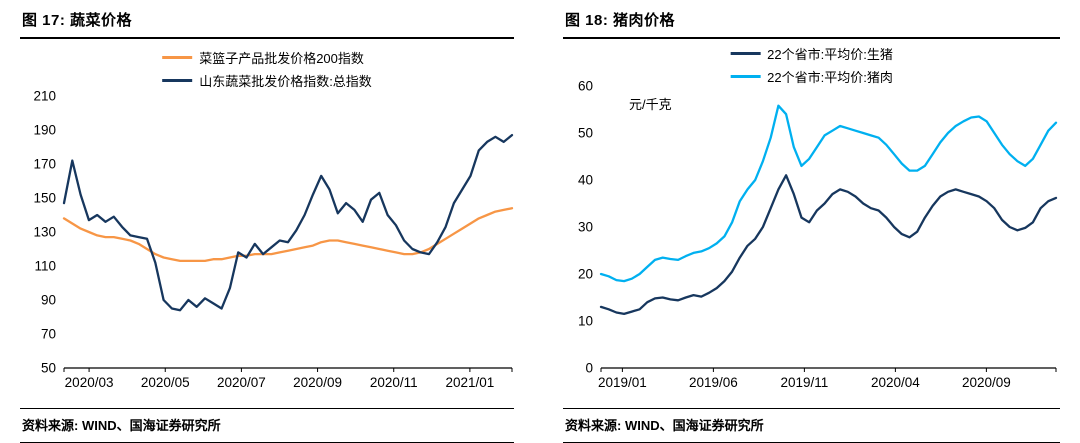  I want to click on legend-label: 菜篮子产品批发价格200指数, so click(281, 58).